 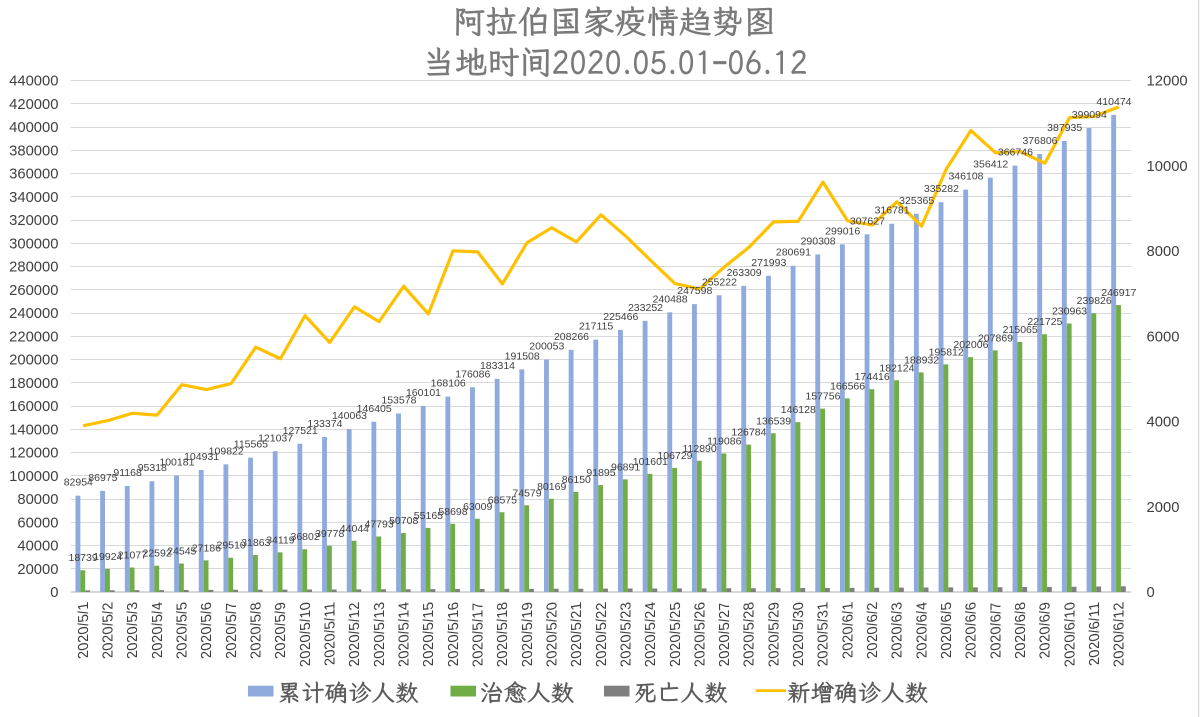 I want to click on svg-text: 263309, so click(x=744, y=273).